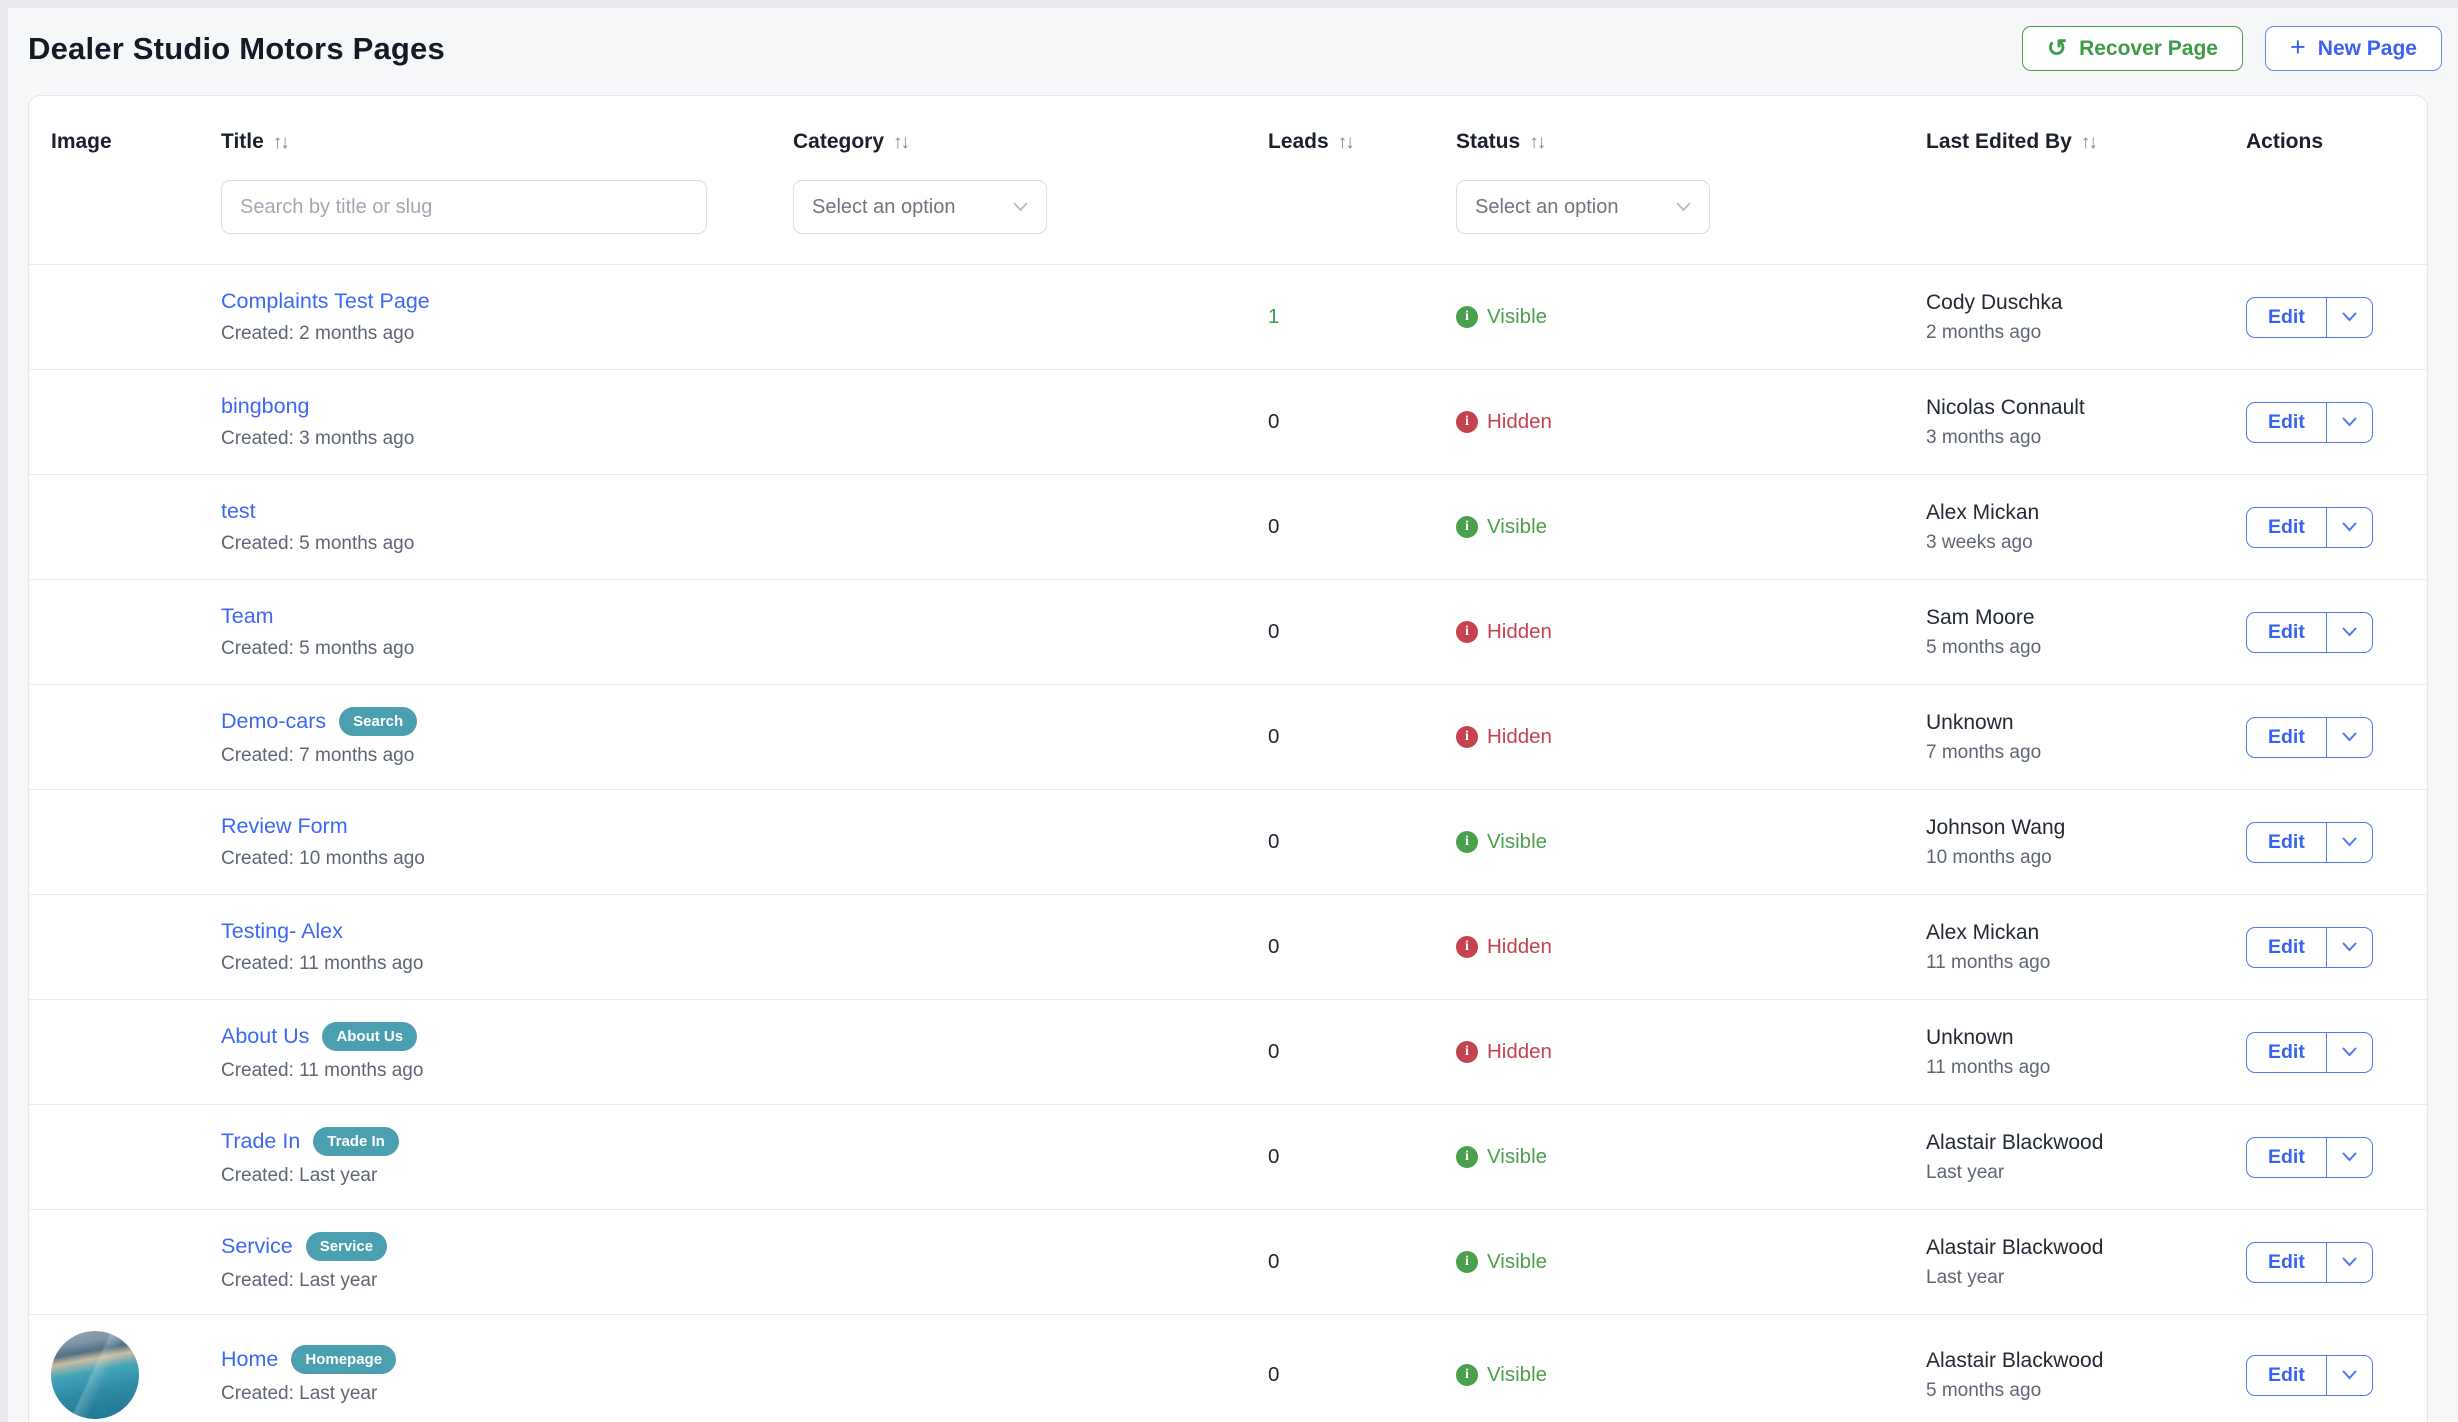  Describe the element at coordinates (2086, 1052) in the screenshot. I see `editor-cell: Unknown 11 months ago` at that location.